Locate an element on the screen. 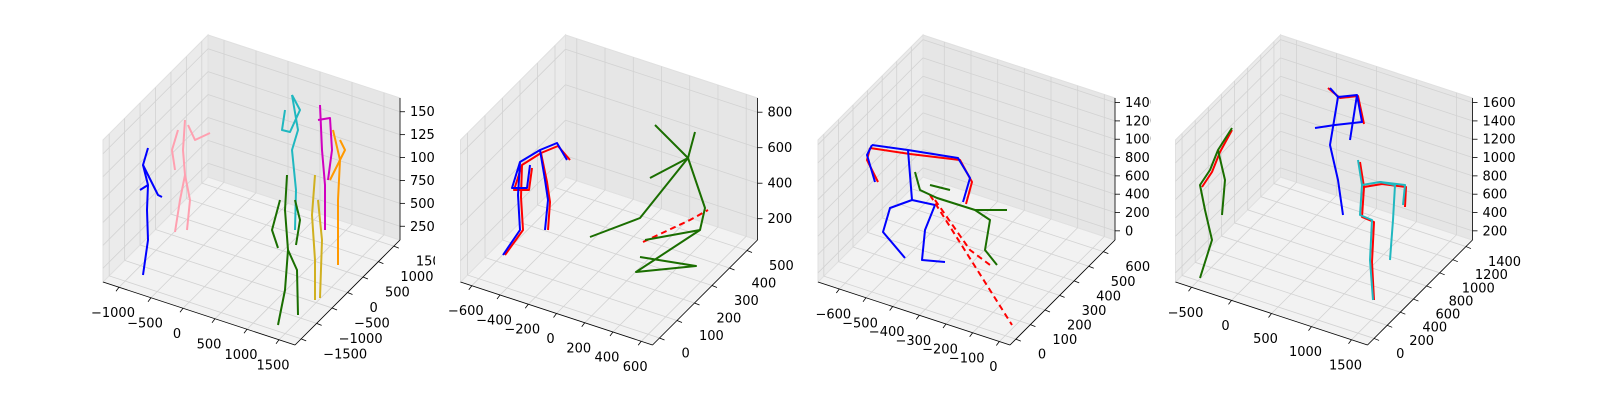  z-tick-label: 1500 is located at coordinates (426, 112).